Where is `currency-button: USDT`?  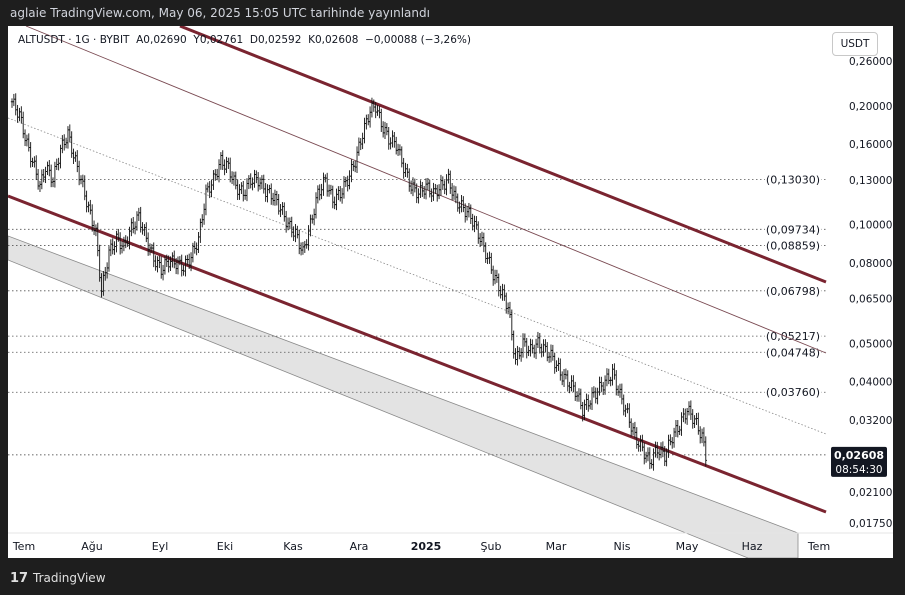
currency-button: USDT is located at coordinates (855, 44).